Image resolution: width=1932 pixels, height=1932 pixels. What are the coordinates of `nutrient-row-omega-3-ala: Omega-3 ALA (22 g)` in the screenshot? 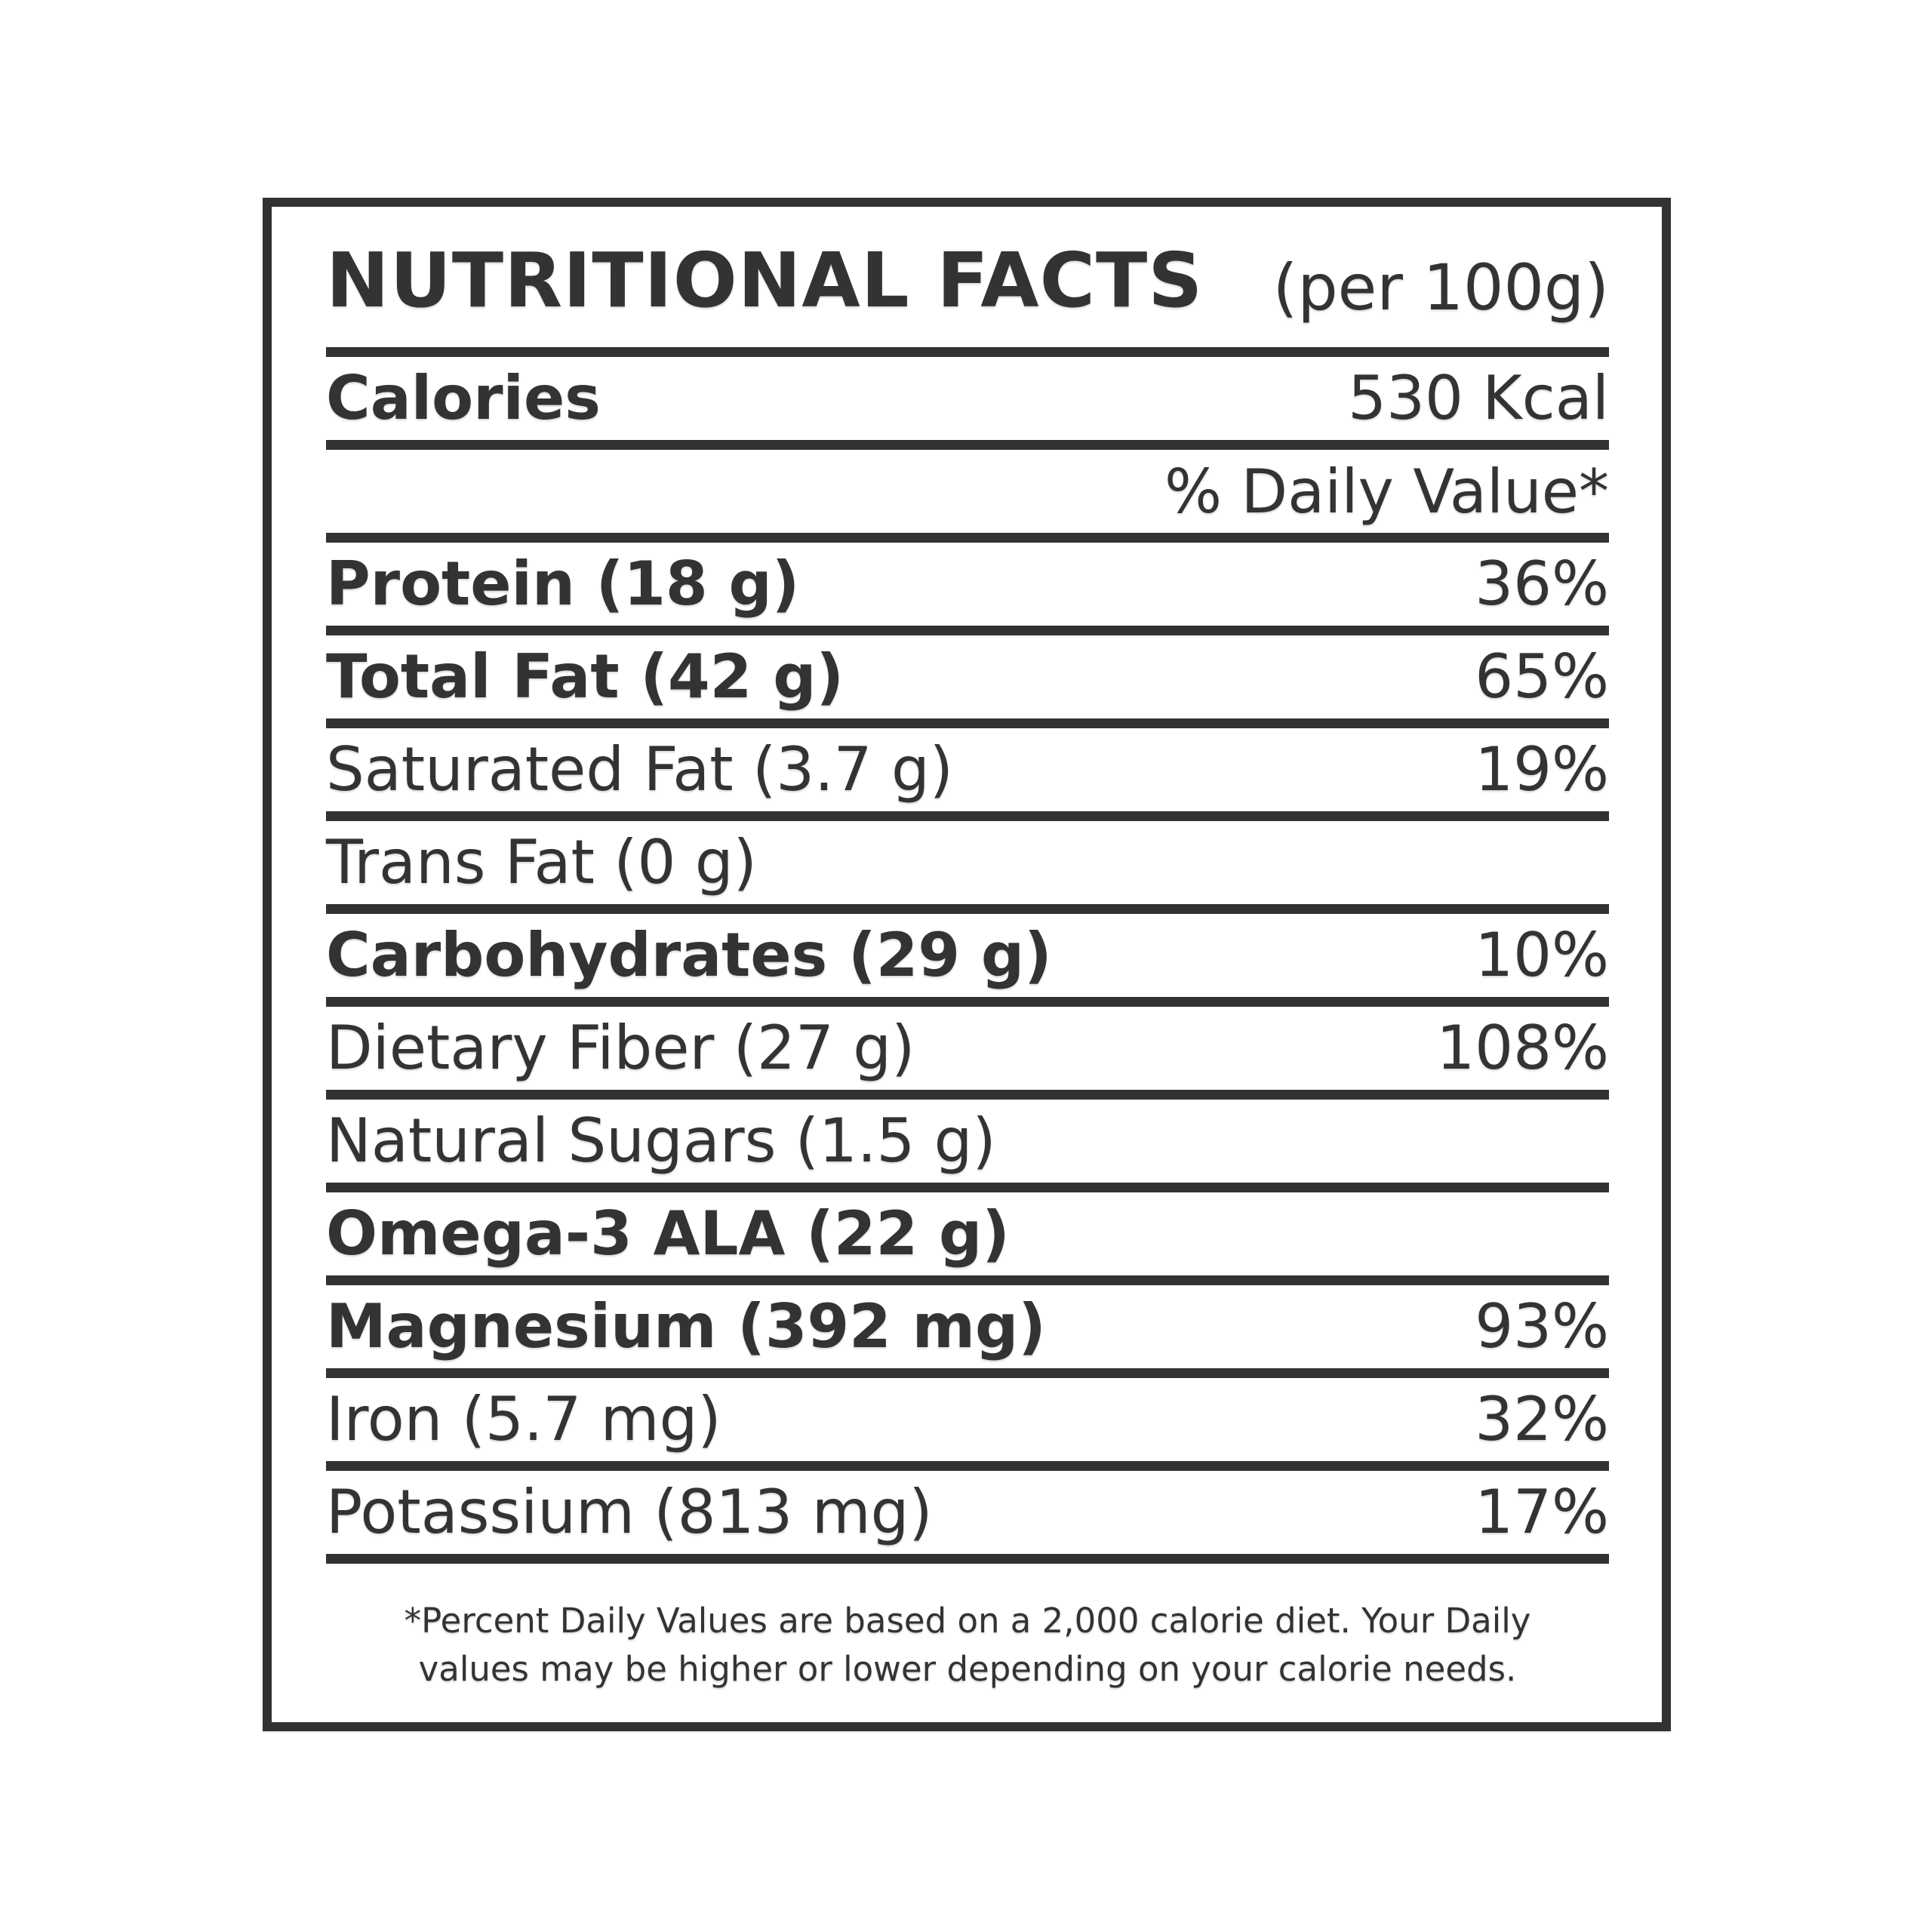 It's located at (967, 1238).